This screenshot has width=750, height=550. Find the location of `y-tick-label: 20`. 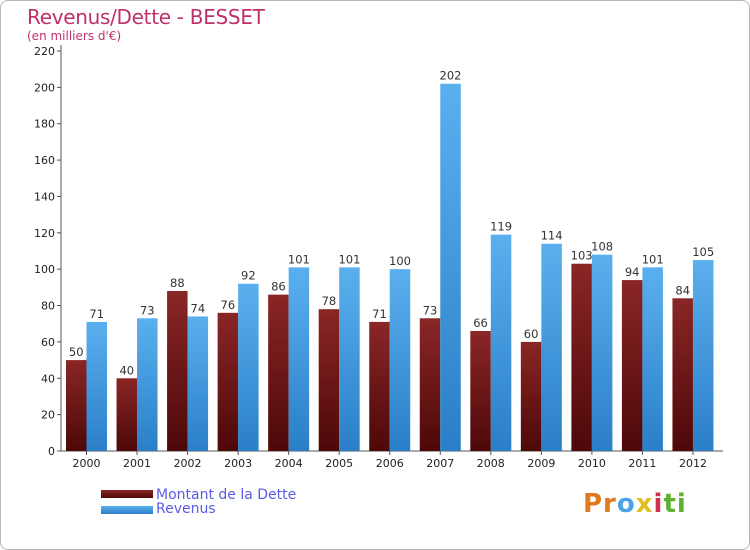

y-tick-label: 20 is located at coordinates (48, 415).